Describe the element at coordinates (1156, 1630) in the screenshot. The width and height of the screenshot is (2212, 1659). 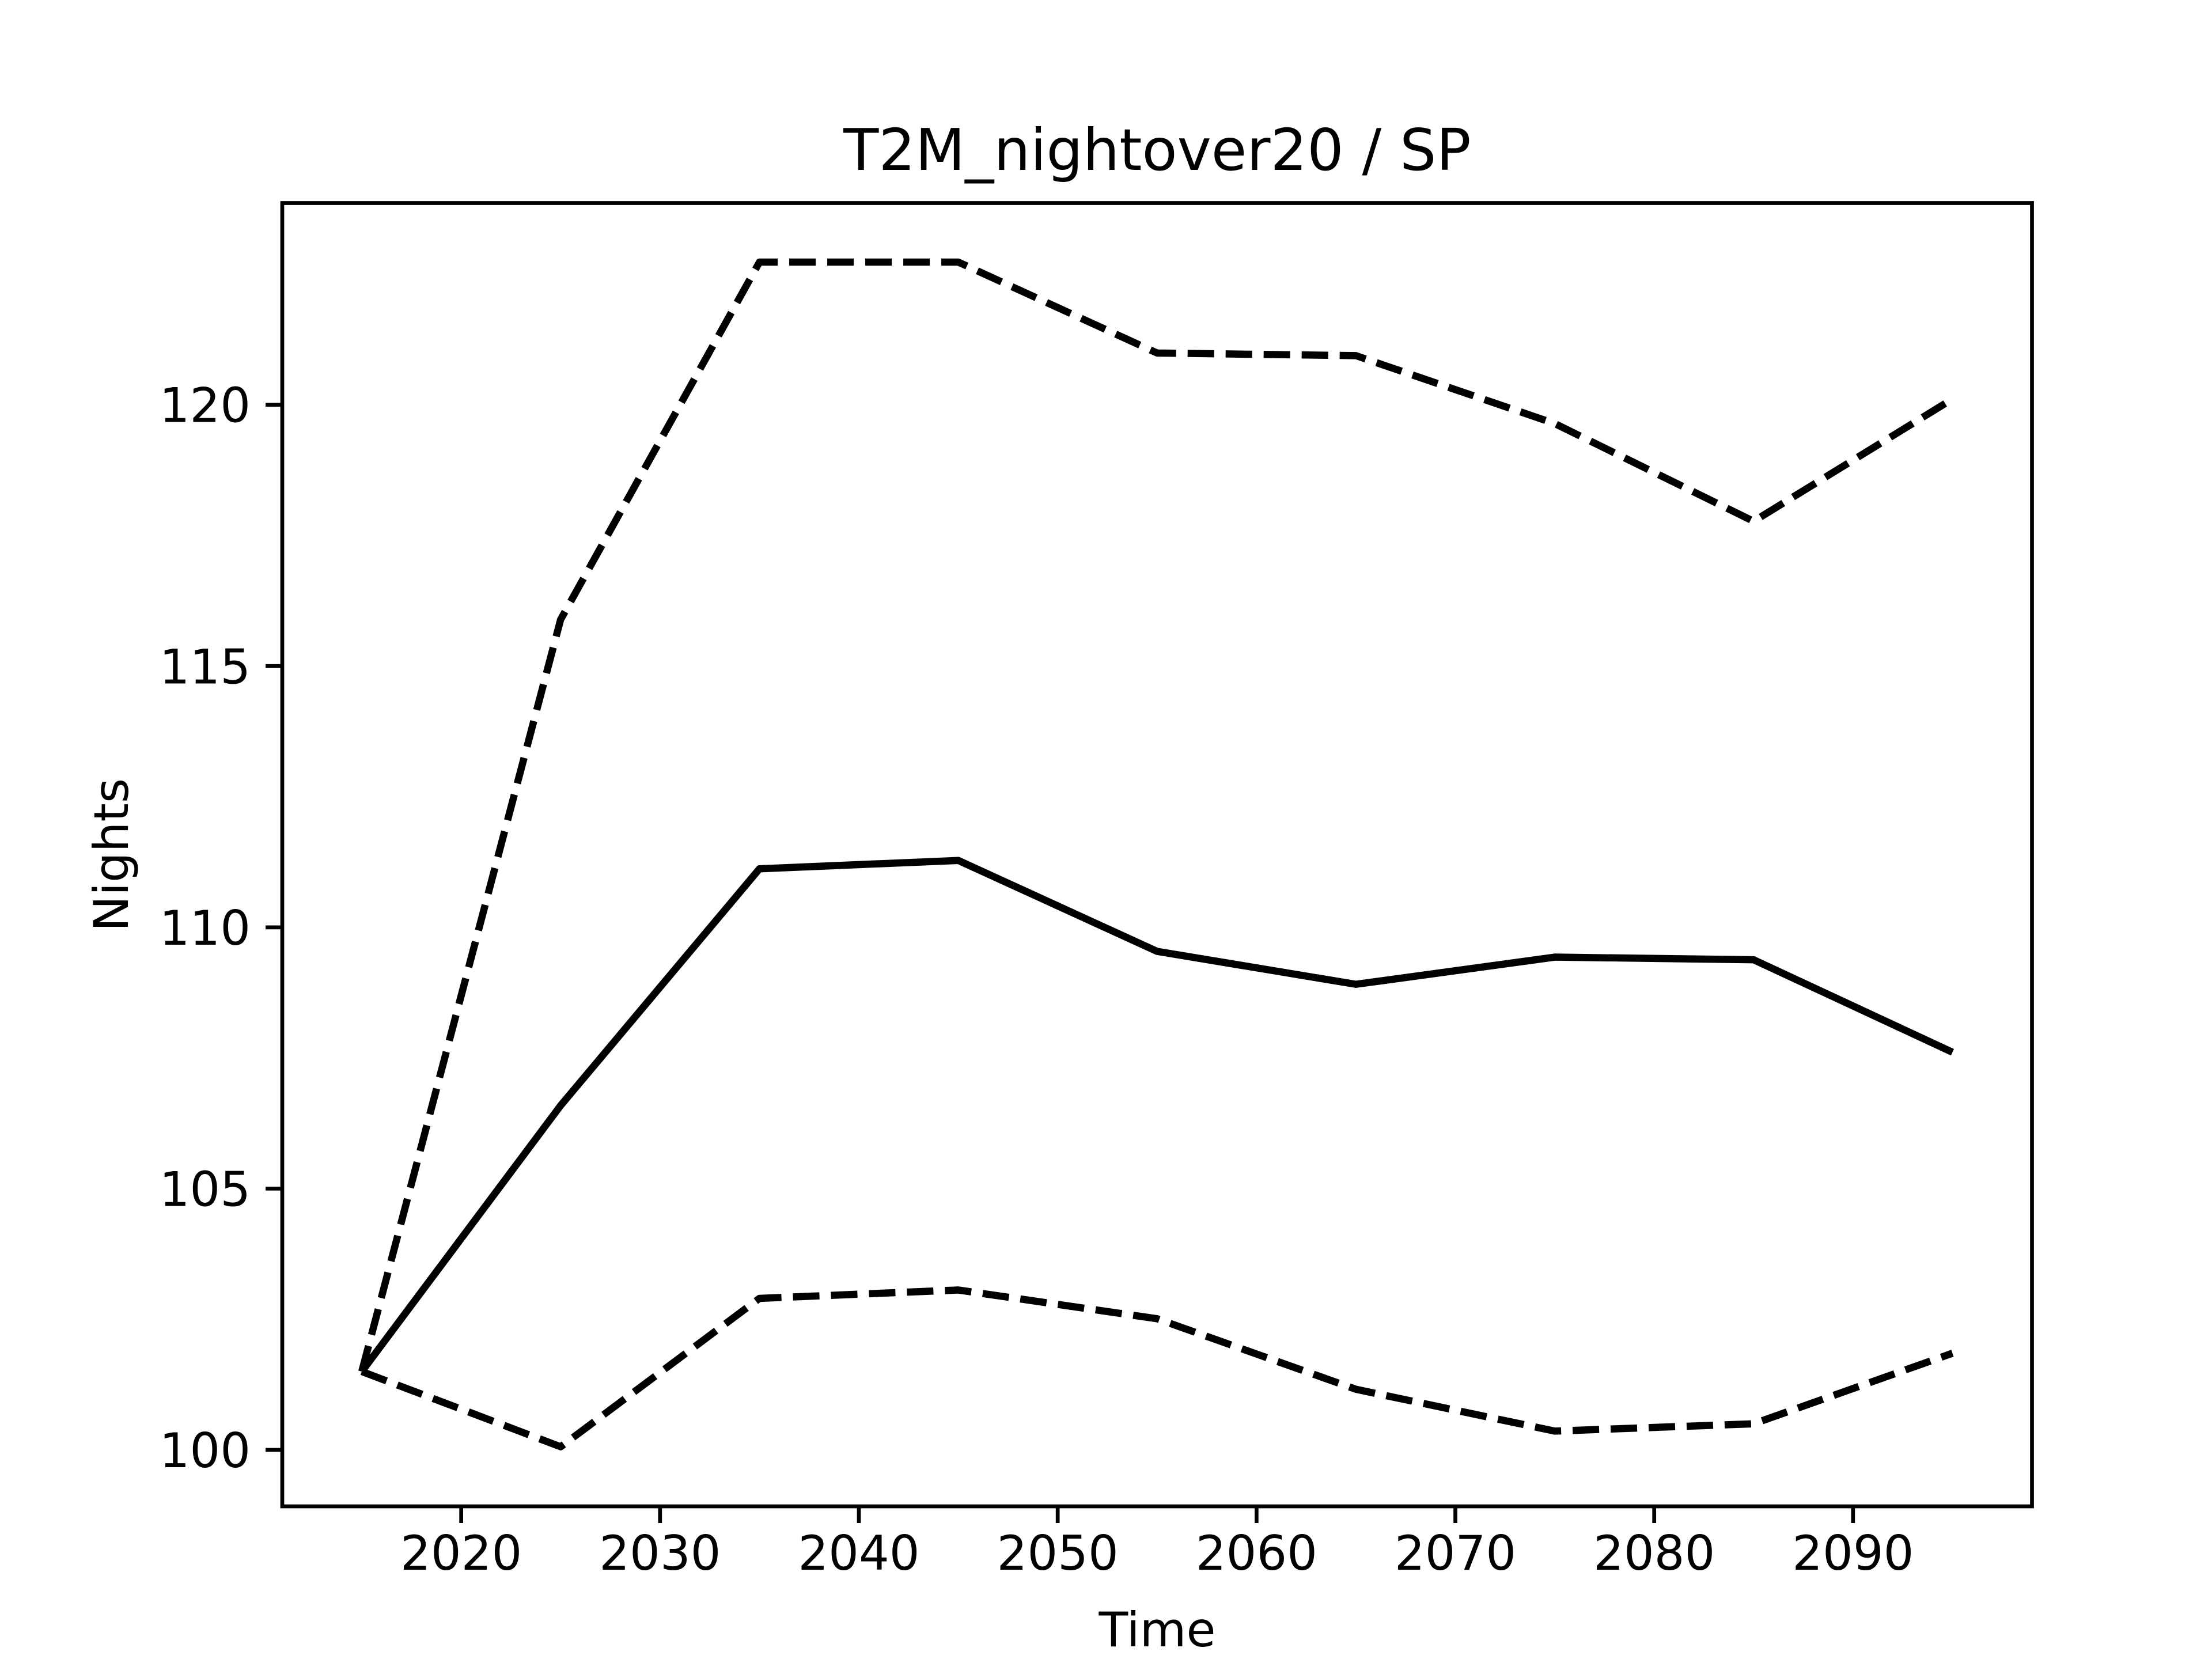
I see `x-axis-label: Time` at that location.